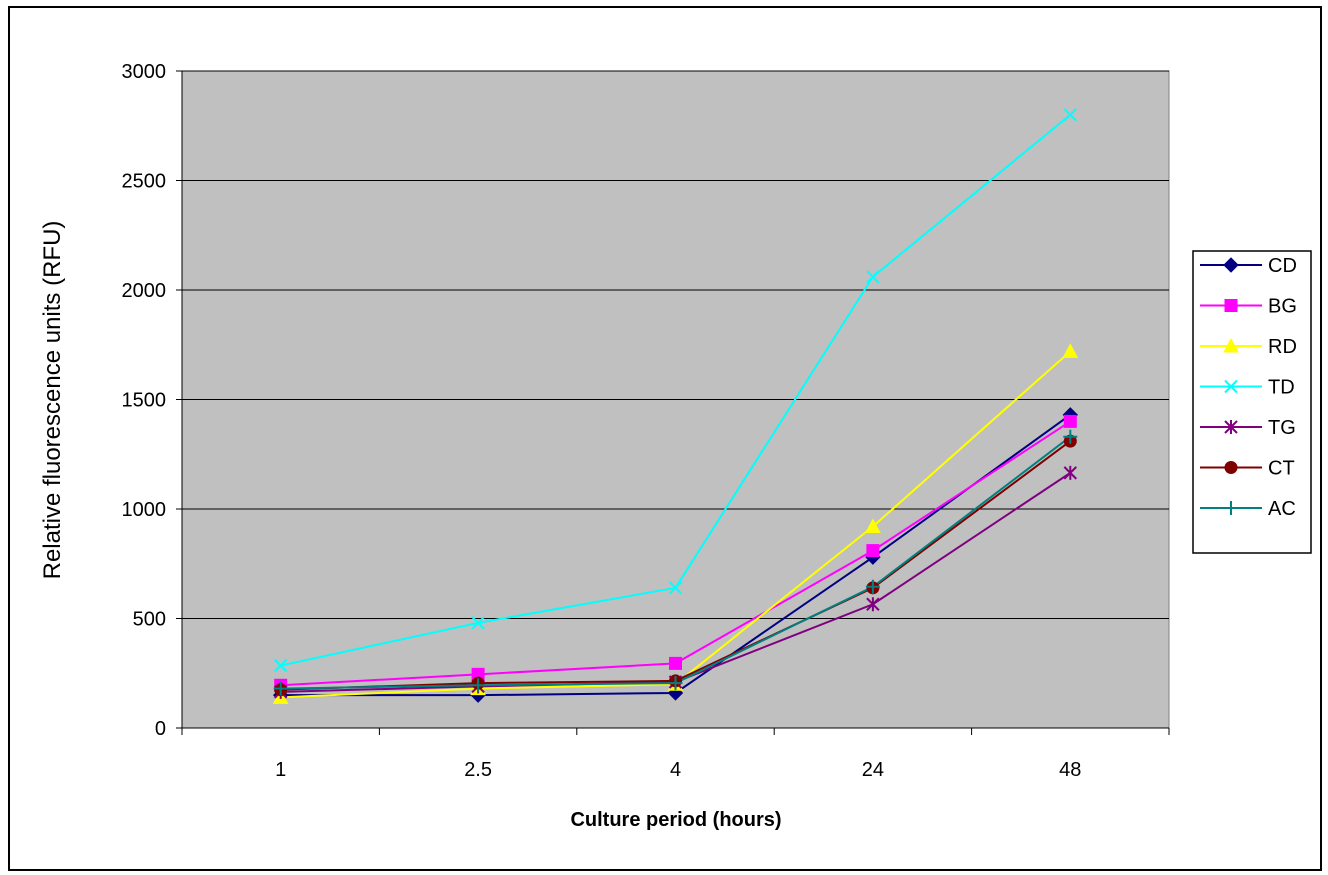  I want to click on x-tick-label-1: 1, so click(280, 770).